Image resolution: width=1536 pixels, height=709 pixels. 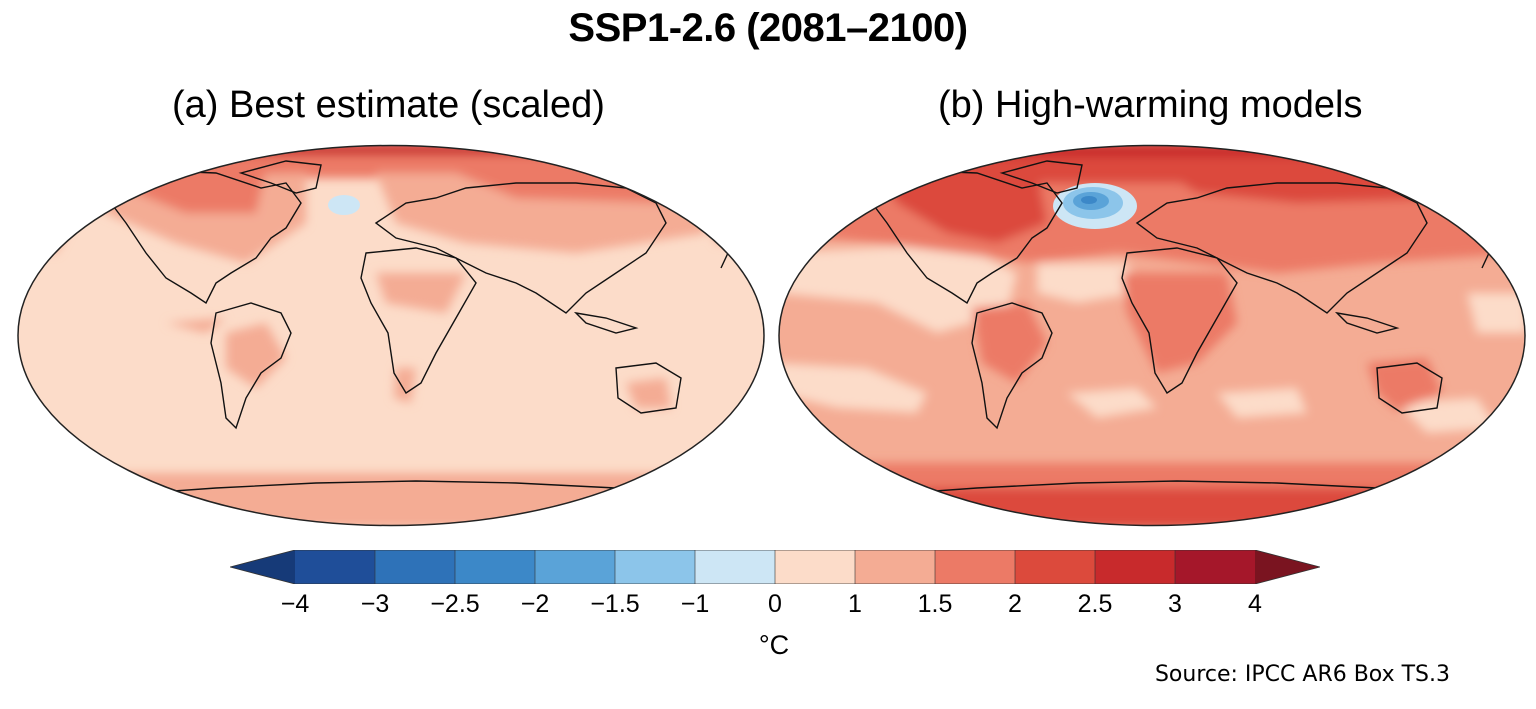 What do you see at coordinates (855, 604) in the screenshot?
I see `colorbar-tick-label: 1` at bounding box center [855, 604].